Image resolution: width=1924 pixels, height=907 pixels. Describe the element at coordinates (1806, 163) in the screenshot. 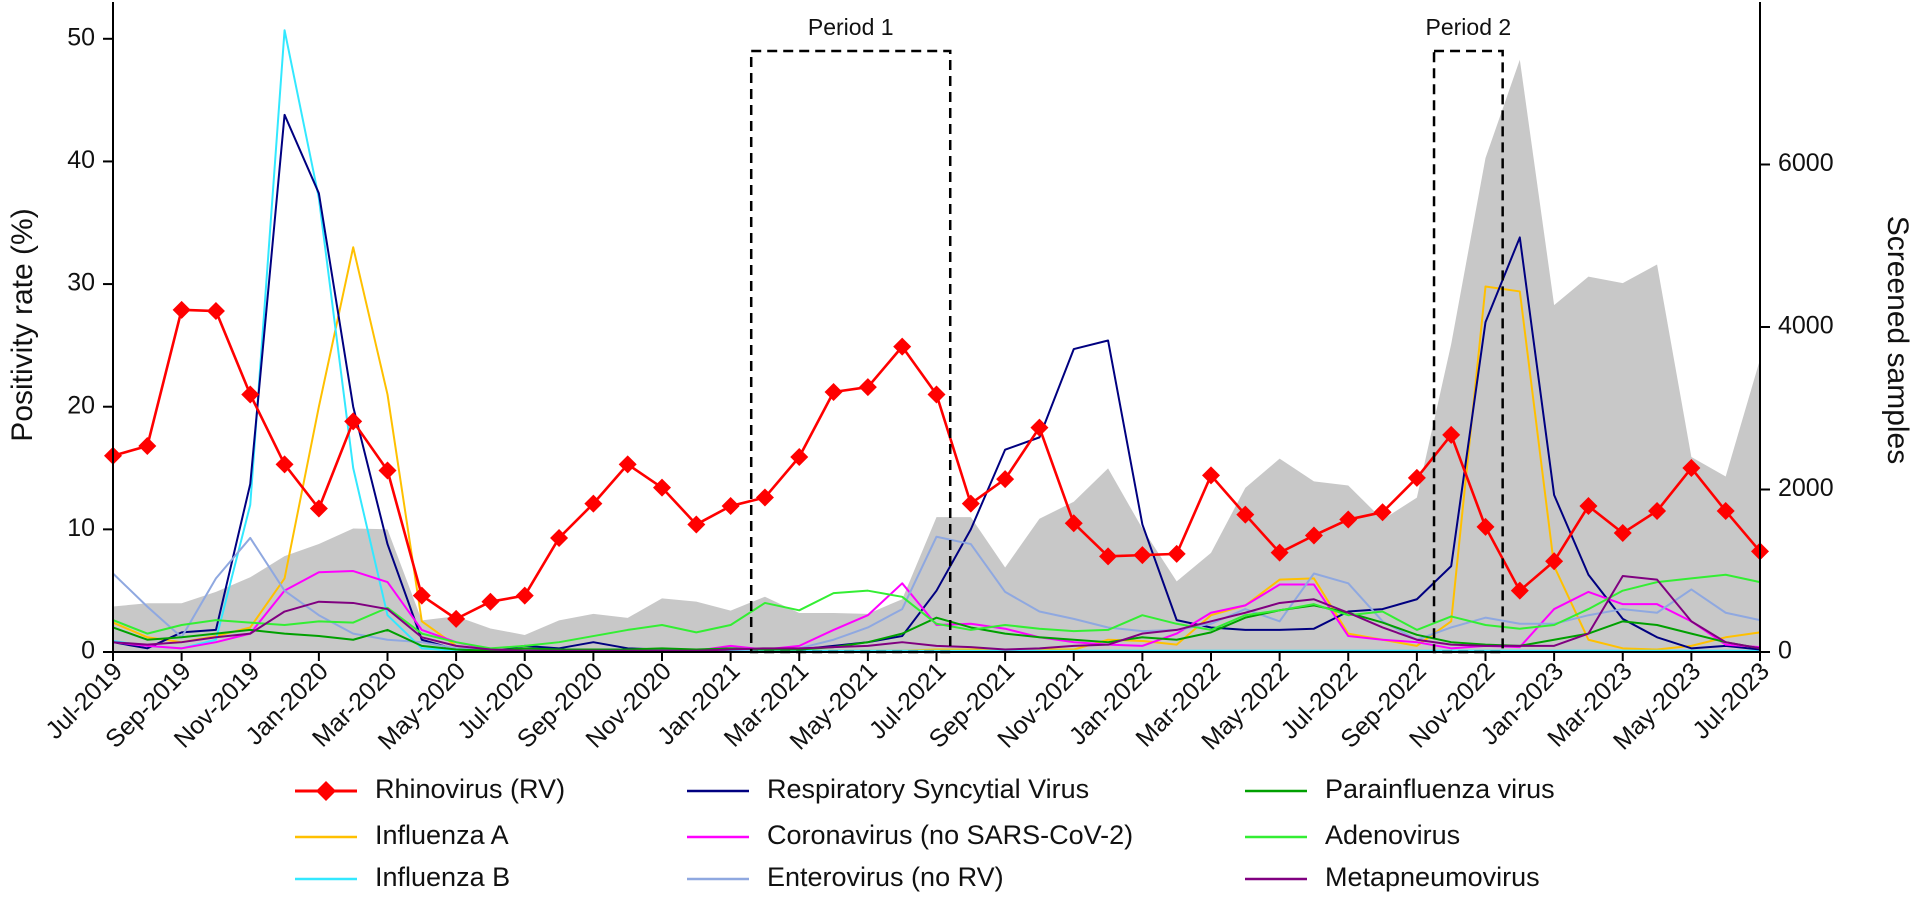

I see `y2-tick-label: 6000` at that location.